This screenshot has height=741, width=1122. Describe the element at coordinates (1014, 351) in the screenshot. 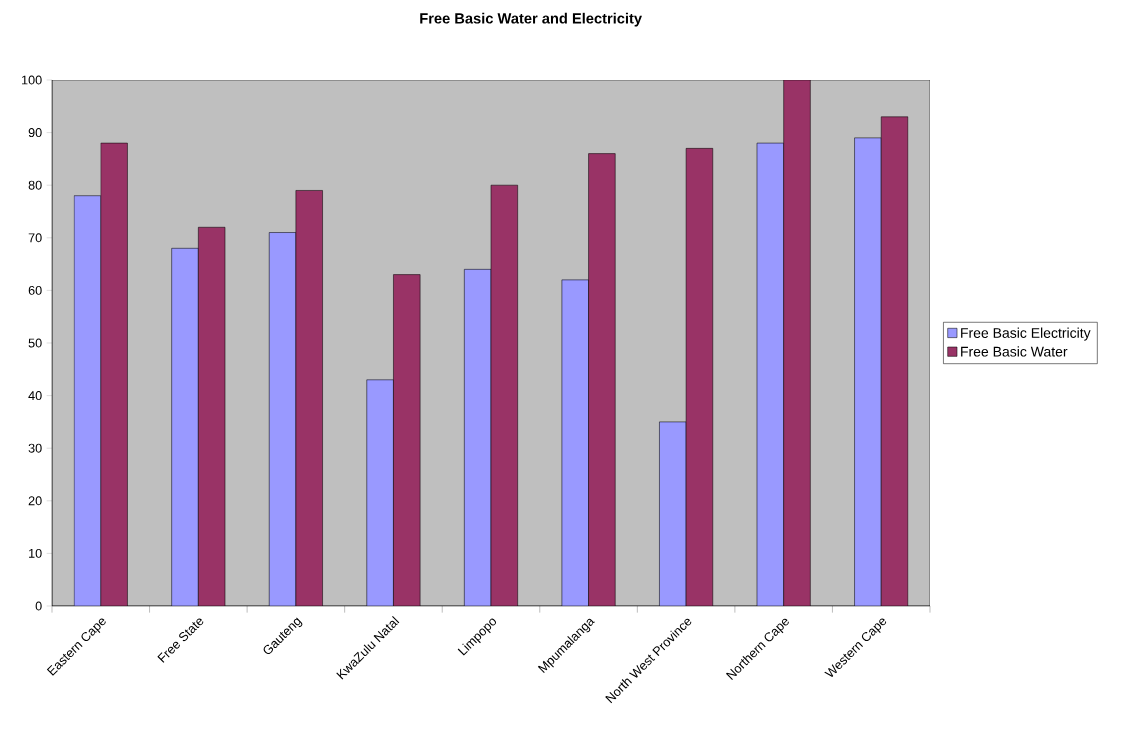

I see `legend-label: Free Basic Water` at that location.